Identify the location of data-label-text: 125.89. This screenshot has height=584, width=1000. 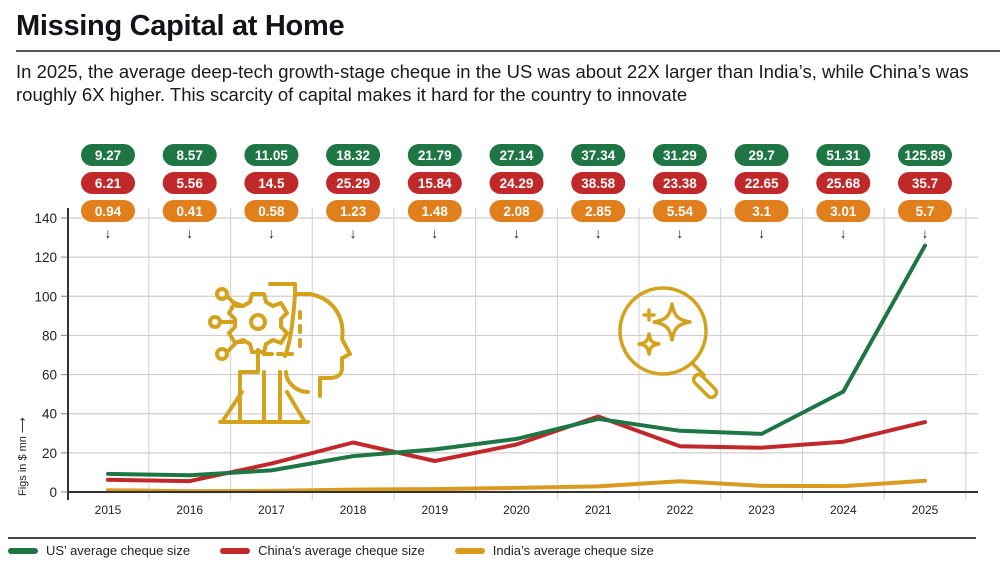
(924, 155).